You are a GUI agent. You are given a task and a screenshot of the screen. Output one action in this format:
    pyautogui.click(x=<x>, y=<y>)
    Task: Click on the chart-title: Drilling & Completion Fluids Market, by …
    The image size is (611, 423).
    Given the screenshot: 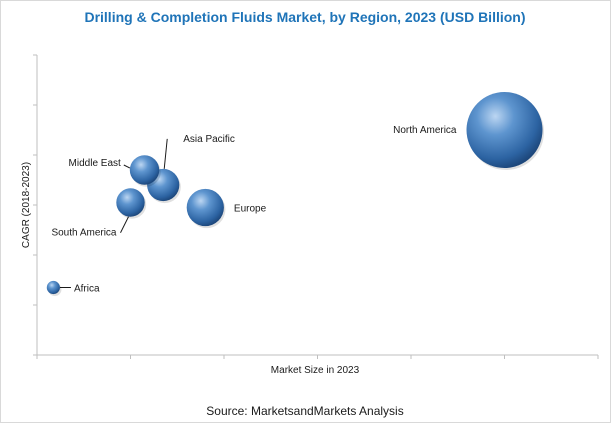 What is the action you would take?
    pyautogui.click(x=304, y=17)
    